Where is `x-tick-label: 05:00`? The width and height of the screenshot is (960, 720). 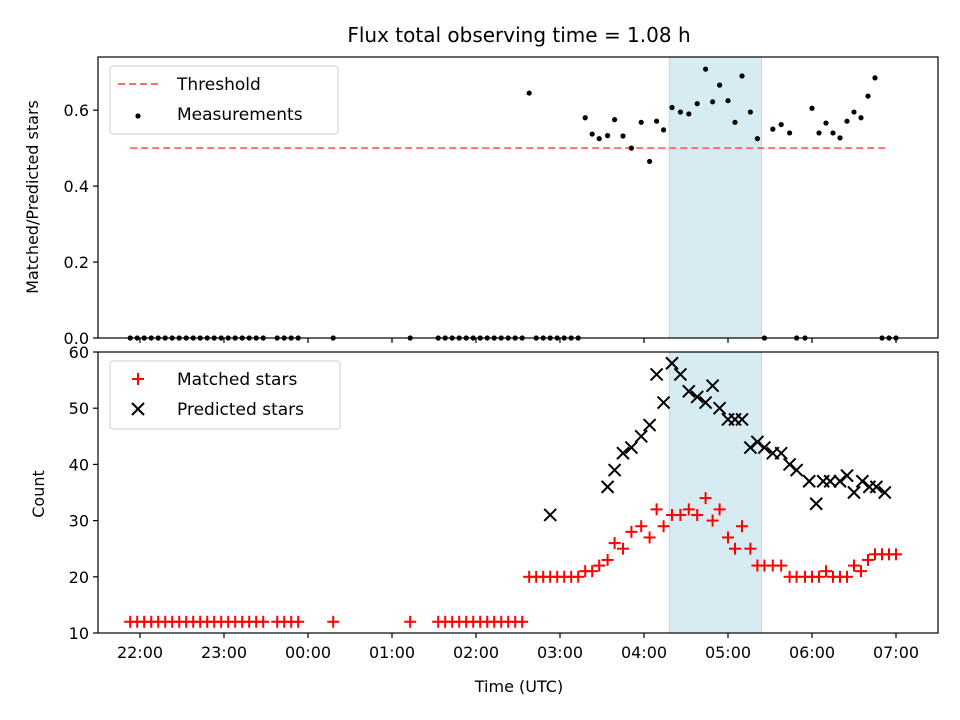 x-tick-label: 05:00 is located at coordinates (728, 652).